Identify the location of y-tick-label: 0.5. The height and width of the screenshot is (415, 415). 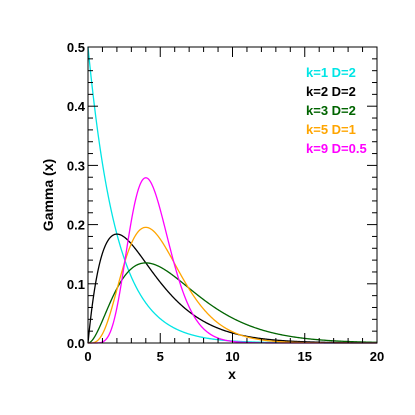
(76, 47).